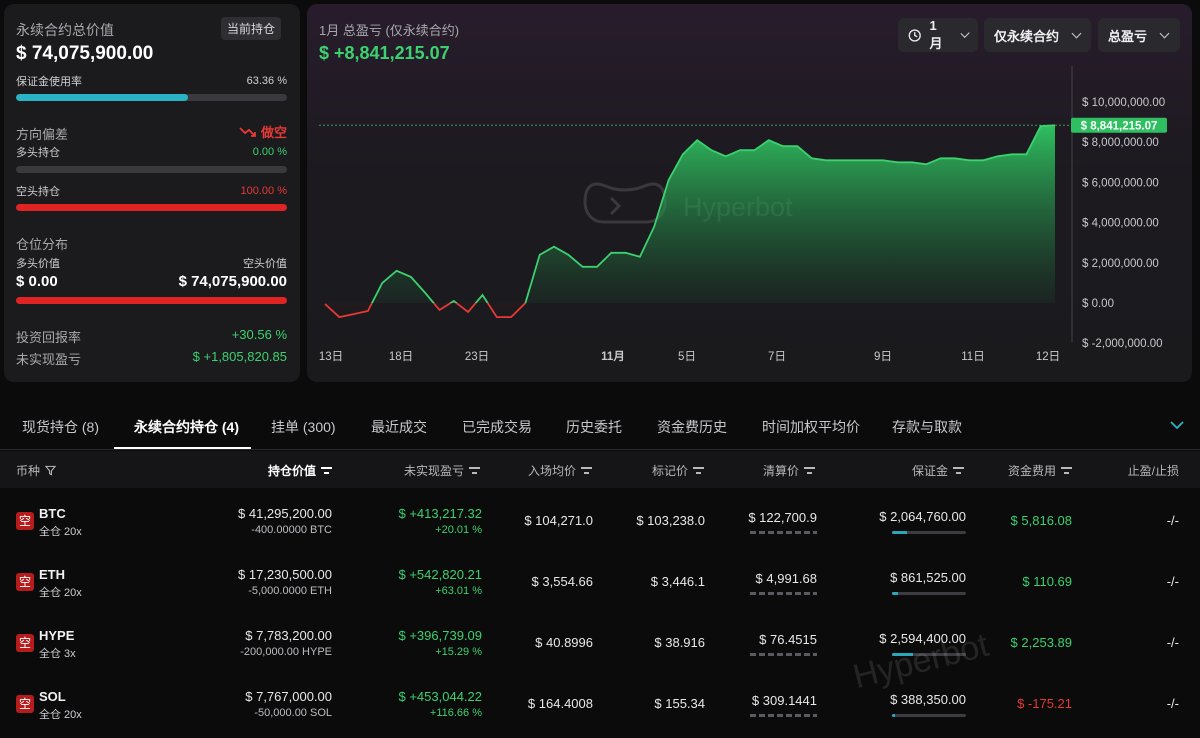 Image resolution: width=1200 pixels, height=738 pixels. I want to click on coin-symbol: HYPE, so click(57, 635).